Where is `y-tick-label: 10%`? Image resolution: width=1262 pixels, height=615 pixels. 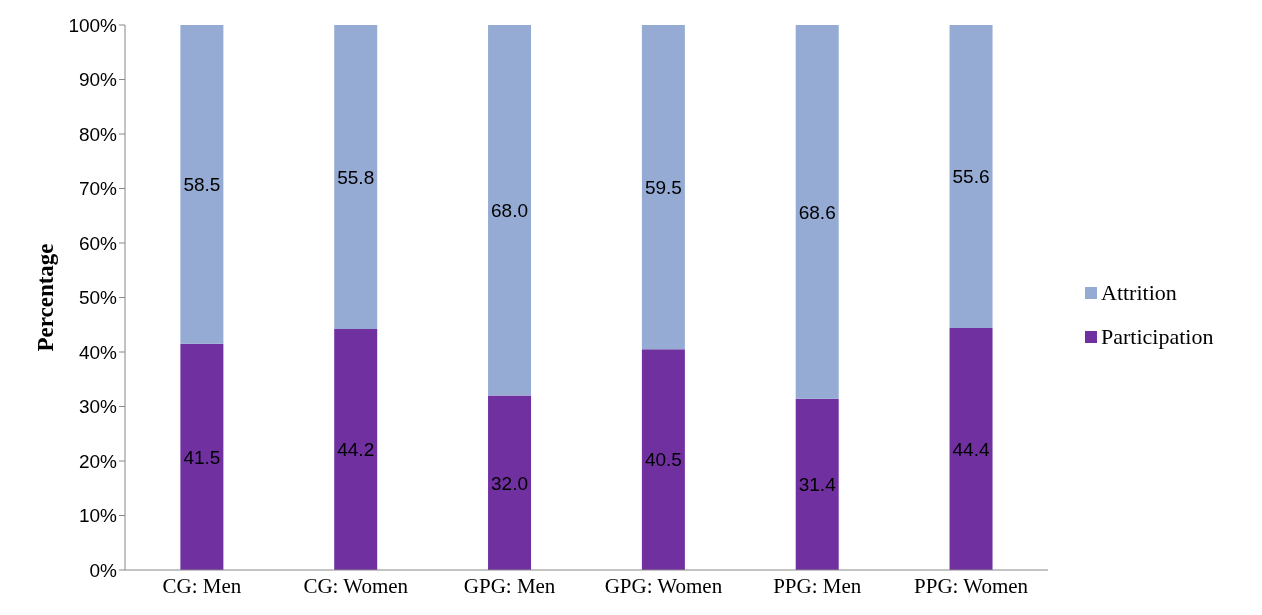
y-tick-label: 10% is located at coordinates (98, 516).